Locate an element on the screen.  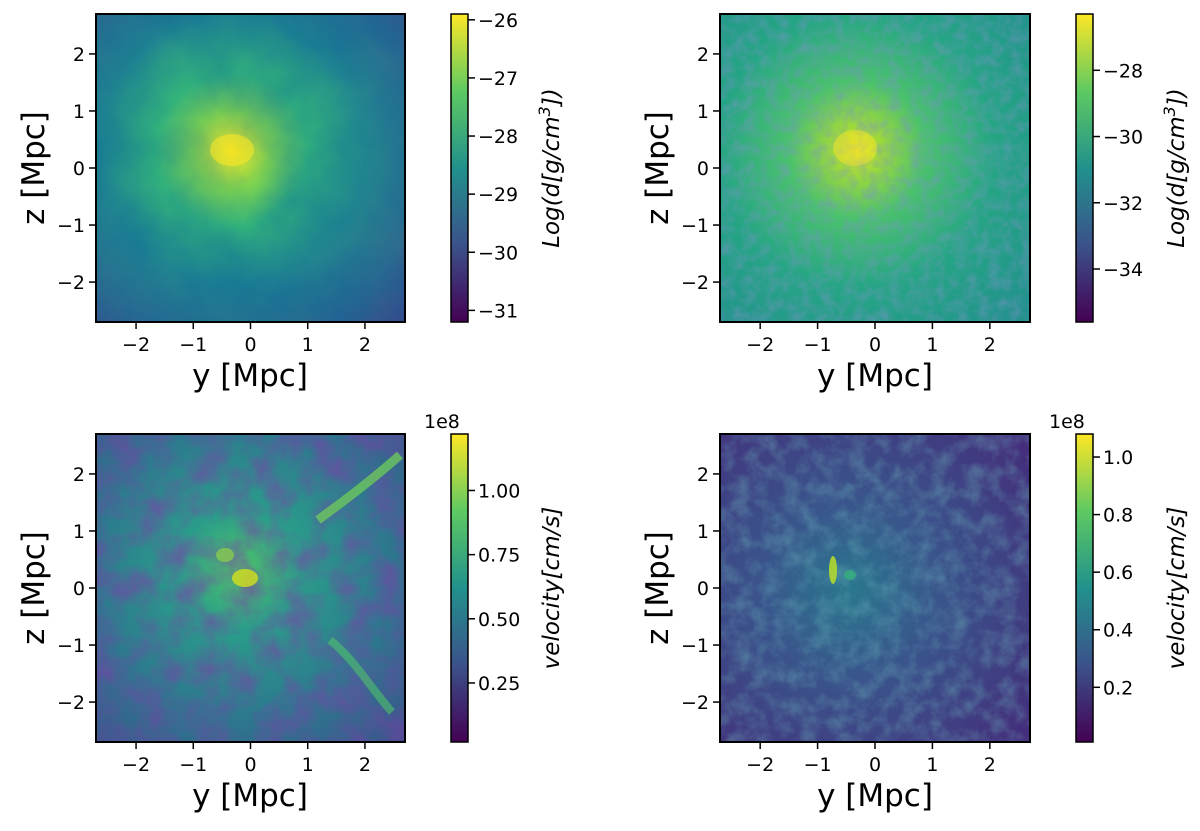
colorbar: 1.0 0.8 0.6 0.4 0.2 1e8 velocity[cm/s] is located at coordinates (1119, 577).